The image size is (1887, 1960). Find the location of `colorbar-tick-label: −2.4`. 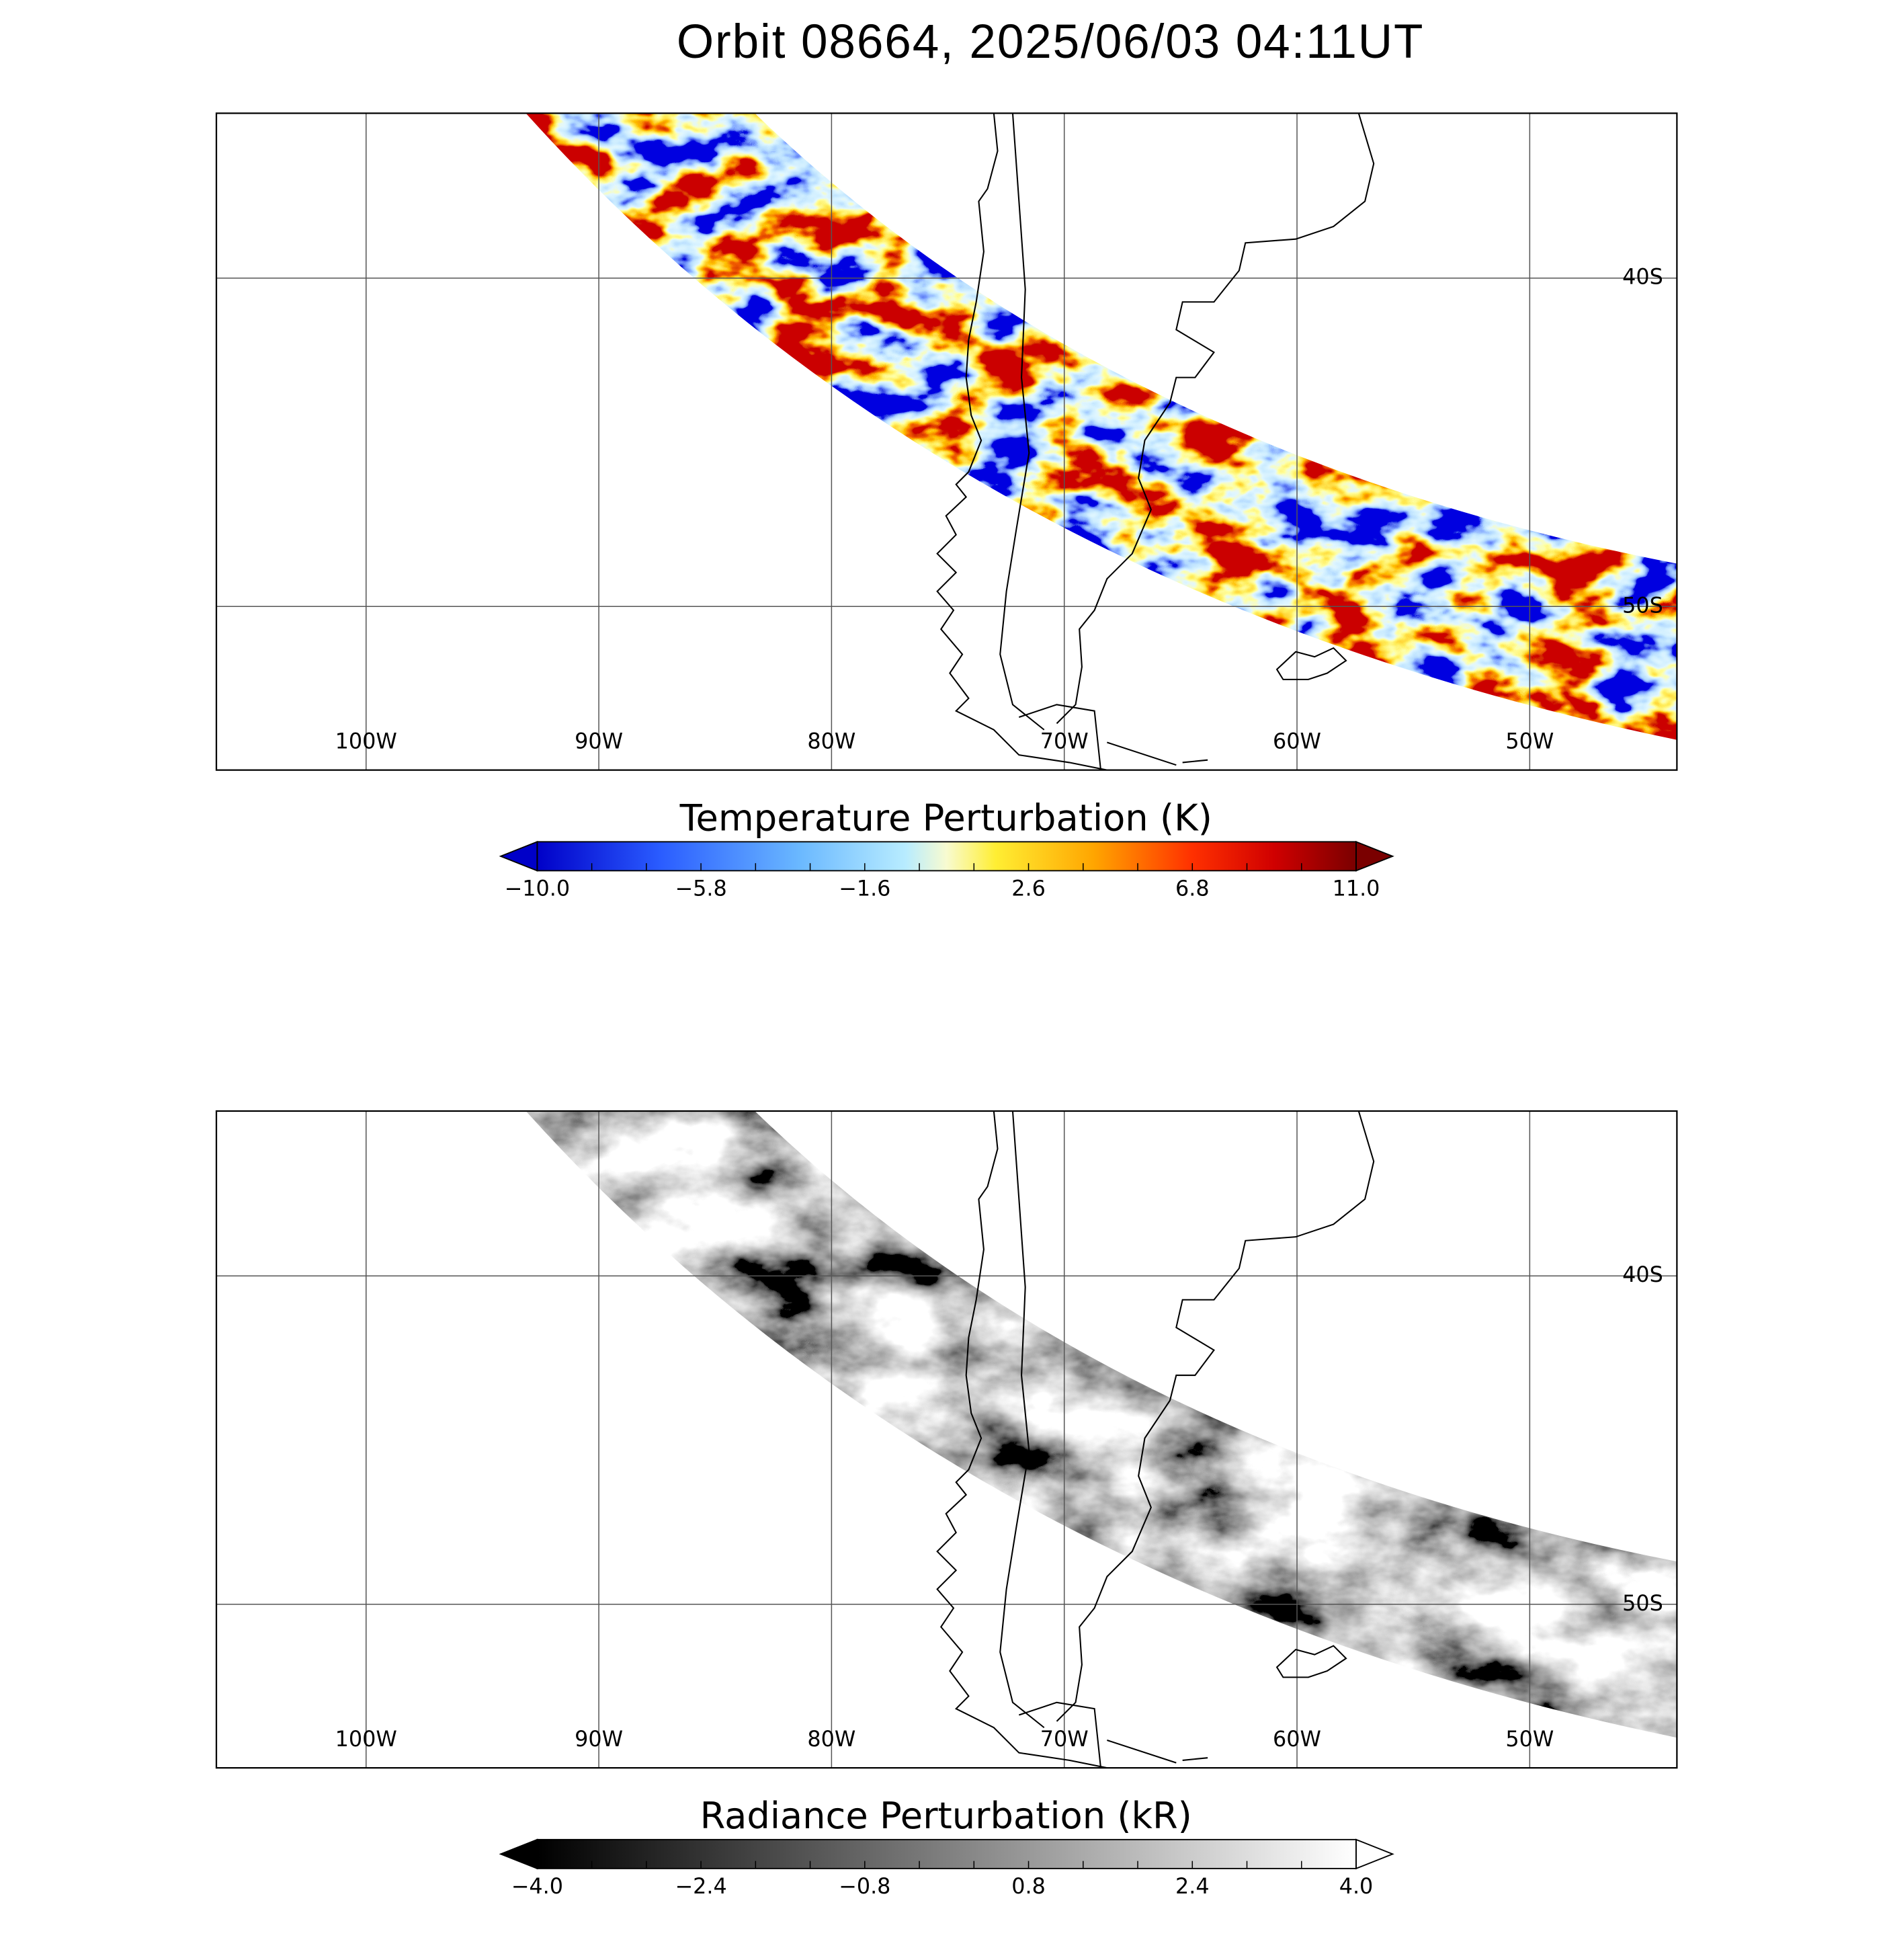

colorbar-tick-label: −2.4 is located at coordinates (700, 1886).